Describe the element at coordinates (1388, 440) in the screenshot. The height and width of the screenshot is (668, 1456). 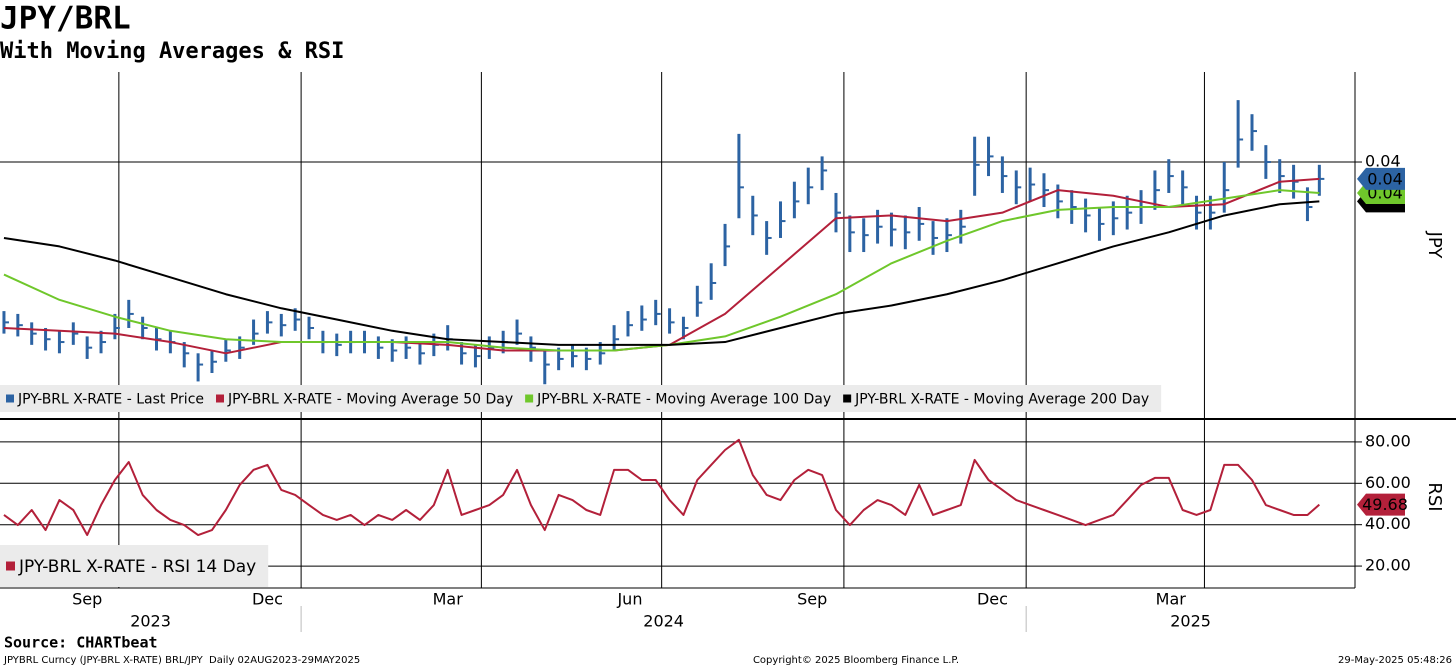
I see `y-tick-label: 80.00` at that location.